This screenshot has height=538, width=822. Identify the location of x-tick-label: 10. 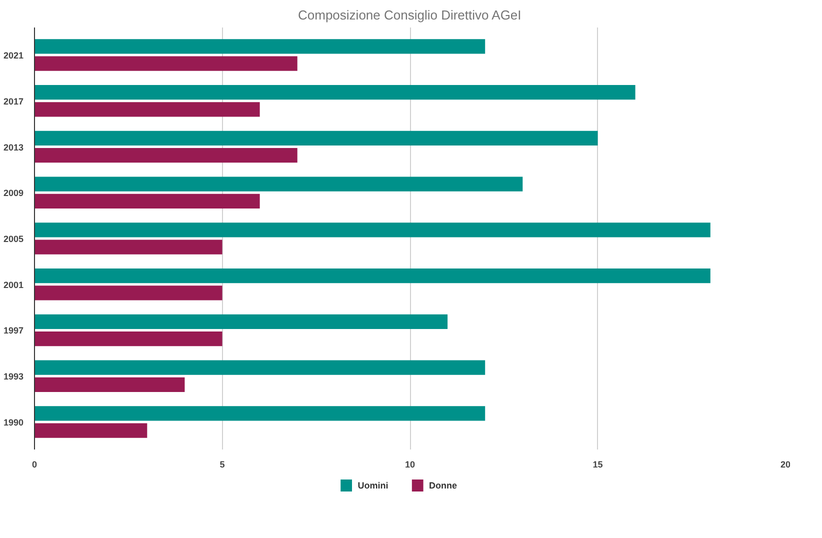
(410, 465).